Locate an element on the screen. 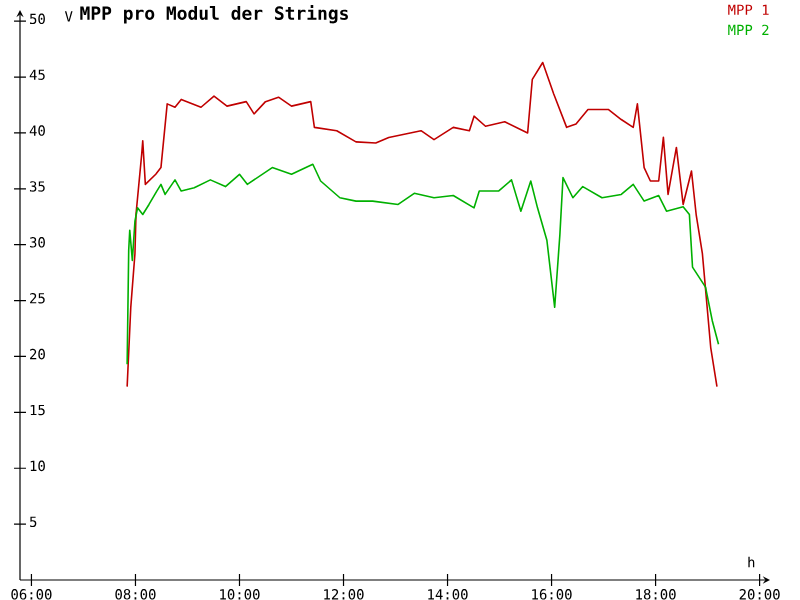  chart-title: MPP pro Modul der Strings is located at coordinates (214, 14).